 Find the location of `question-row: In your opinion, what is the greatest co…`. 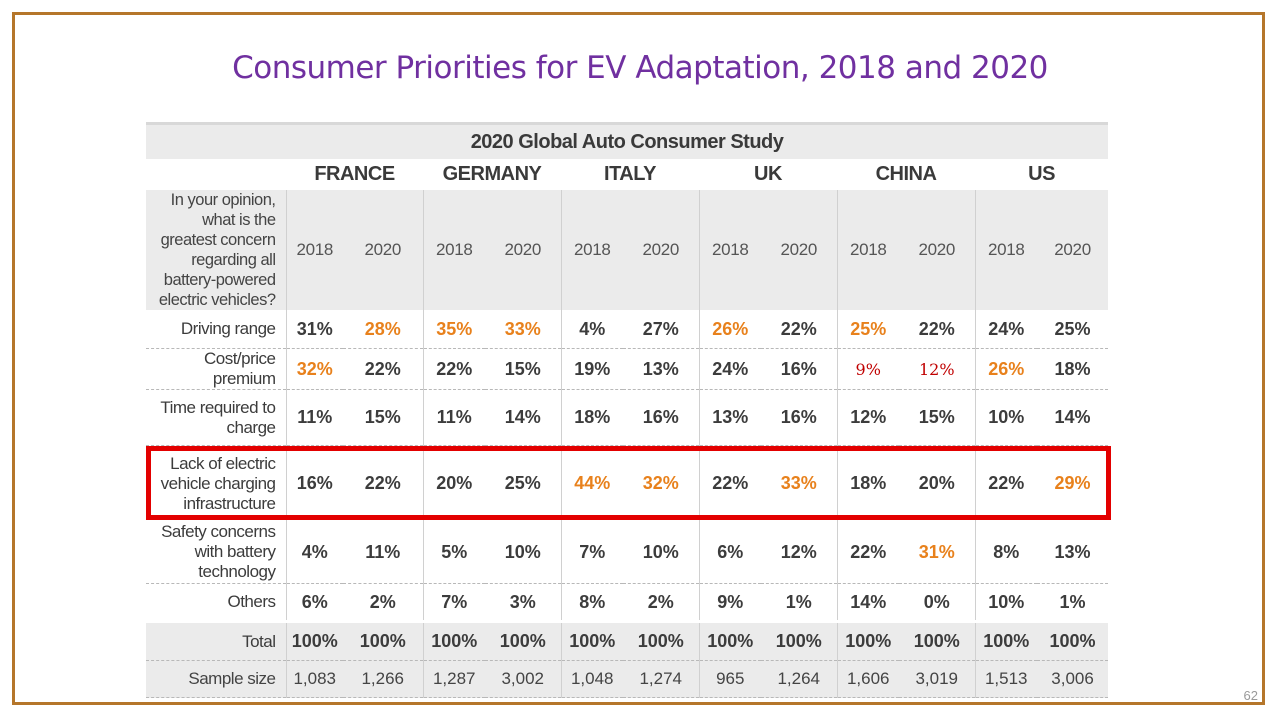

question-row: In your opinion, what is the greatest co… is located at coordinates (627, 250).